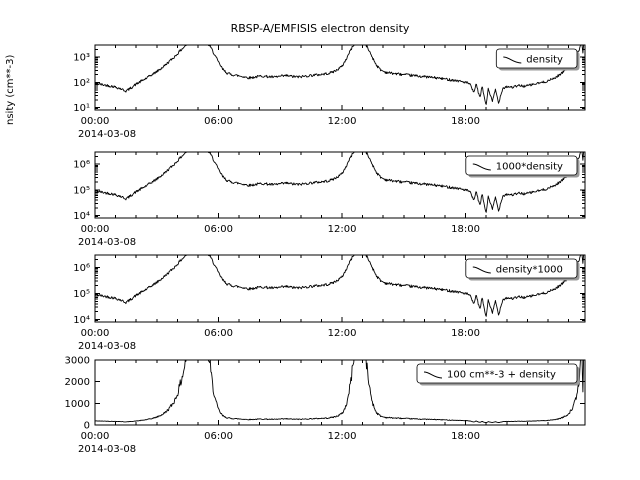 The height and width of the screenshot is (480, 640). Describe the element at coordinates (77, 382) in the screenshot. I see `y-tick-label: 2000` at that location.